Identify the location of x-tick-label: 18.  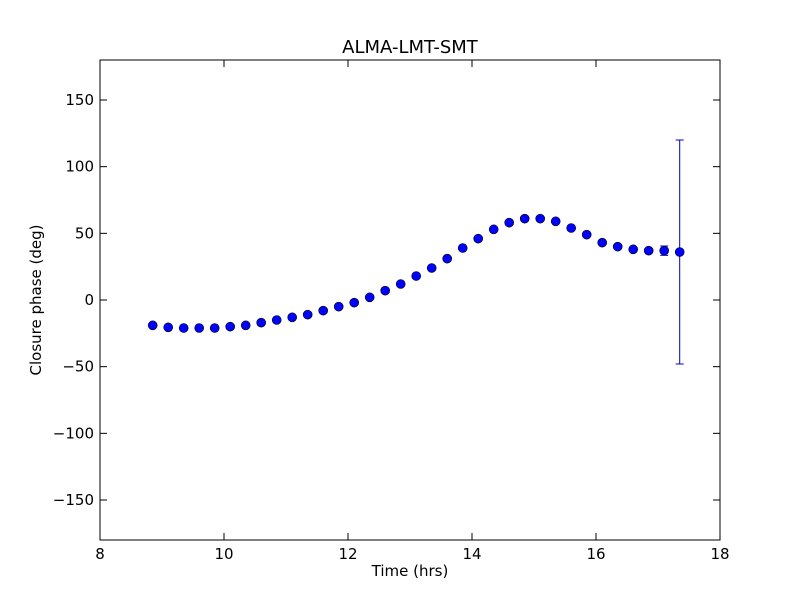
(719, 554).